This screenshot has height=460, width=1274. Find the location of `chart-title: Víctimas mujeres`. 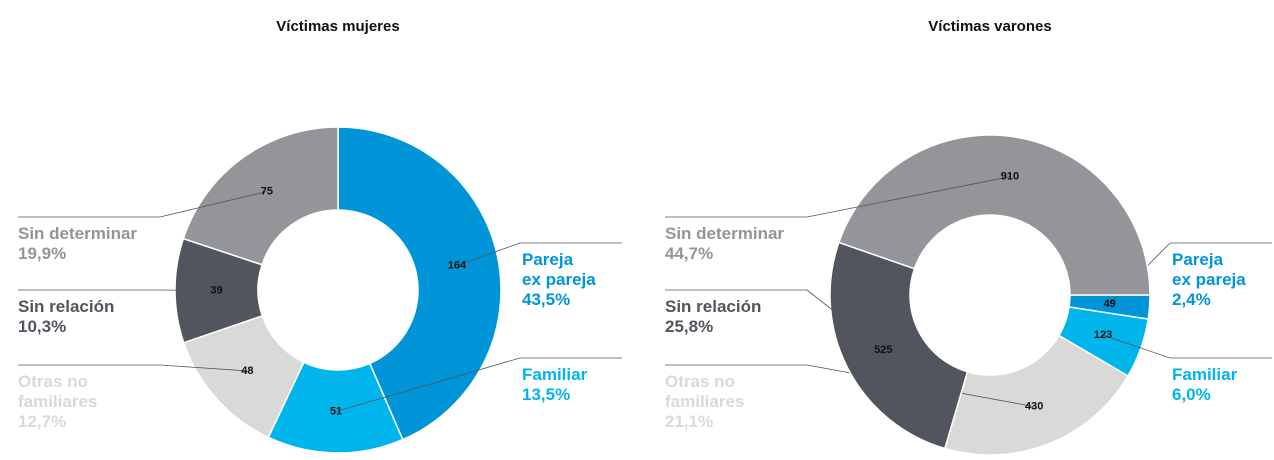

chart-title: Víctimas mujeres is located at coordinates (337, 26).